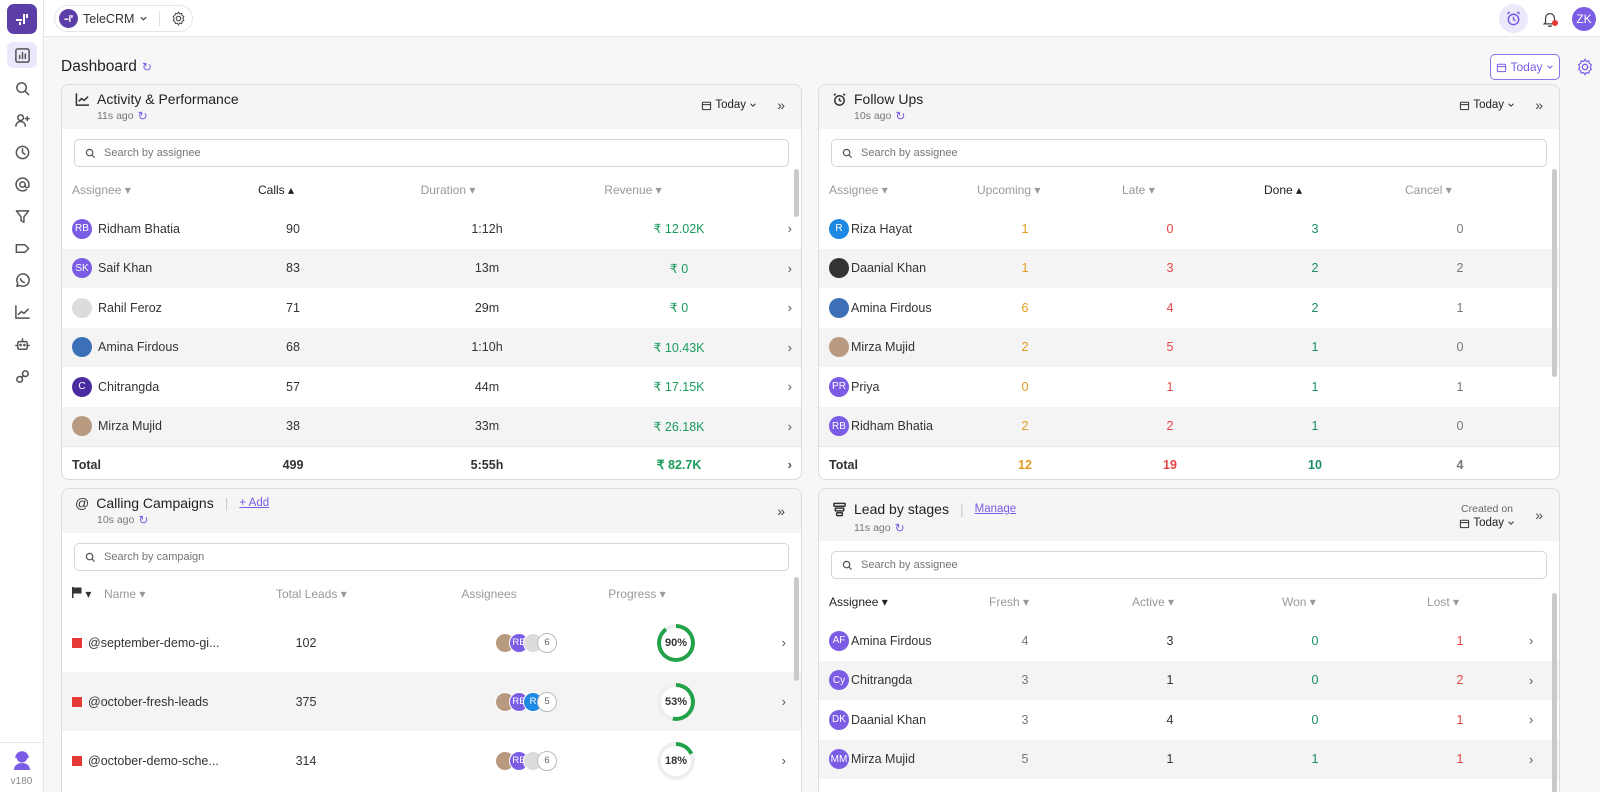  Describe the element at coordinates (1153, 602) in the screenshot. I see `column-active: Active ▾` at that location.